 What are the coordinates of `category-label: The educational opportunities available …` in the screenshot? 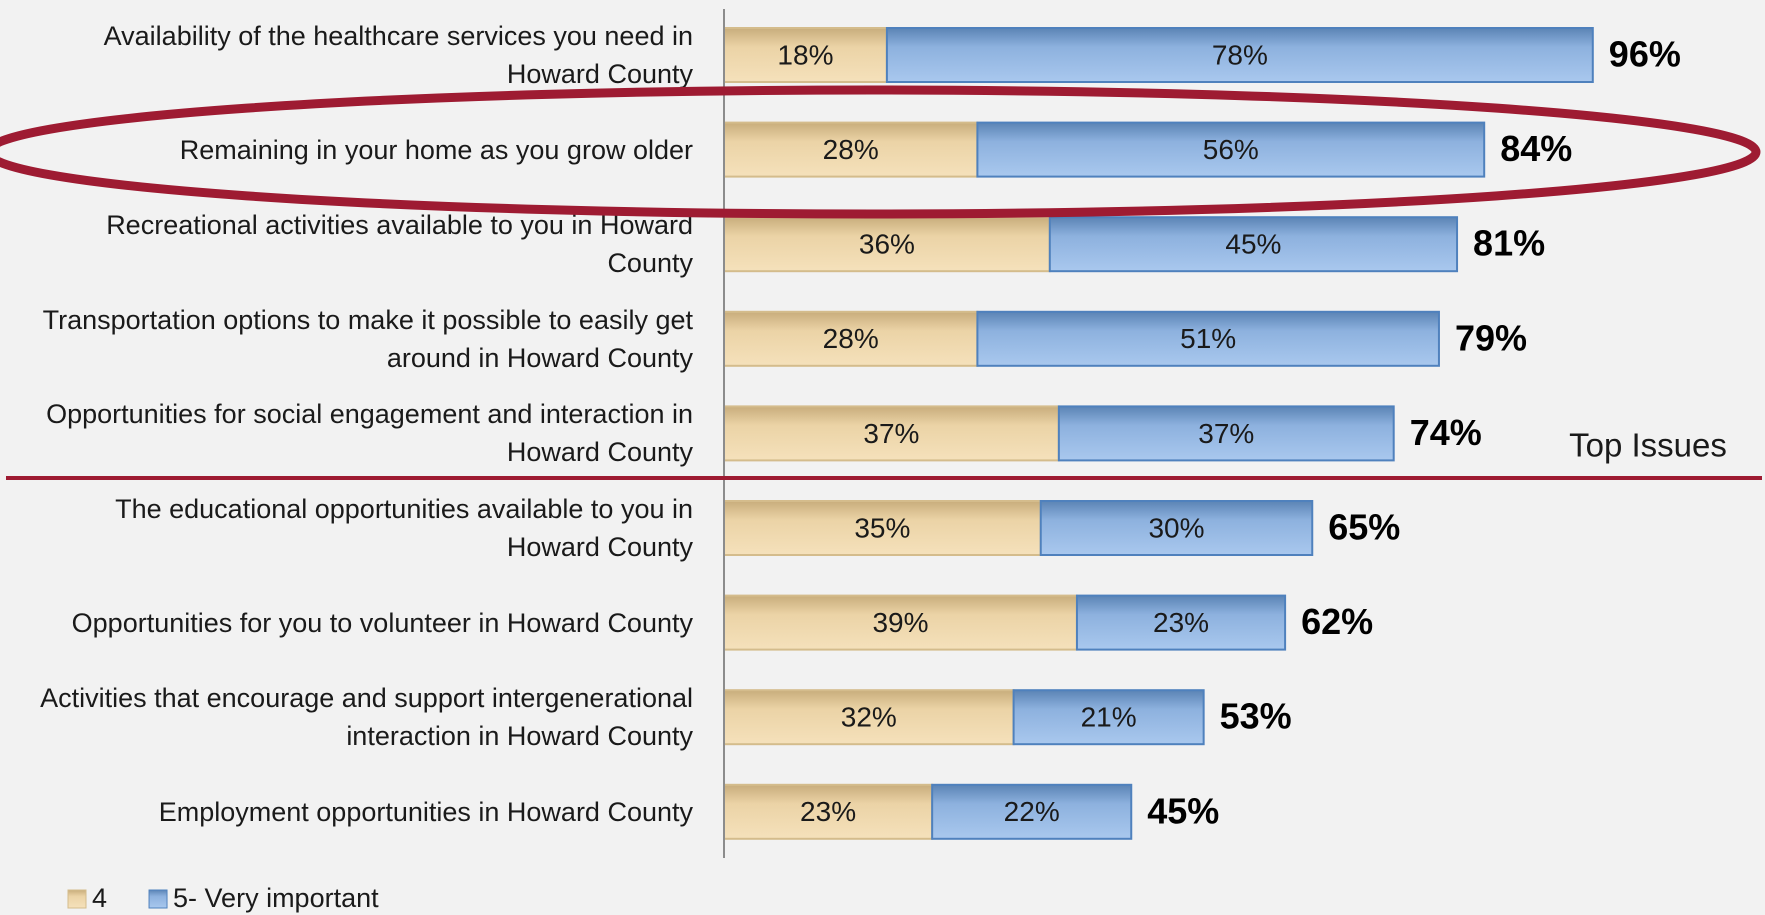 It's located at (404, 528).